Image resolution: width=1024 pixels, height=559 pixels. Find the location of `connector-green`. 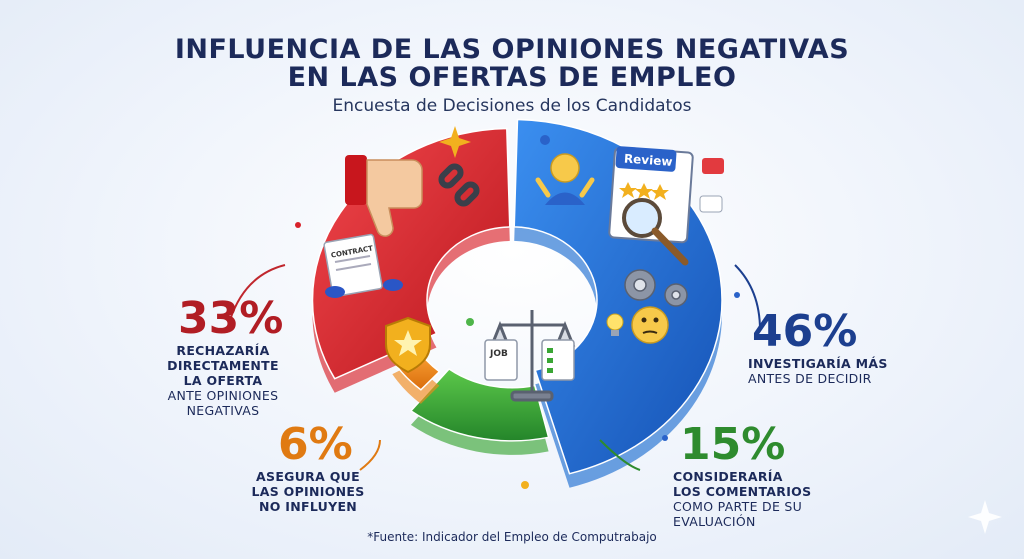

connector-green is located at coordinates (620, 455).